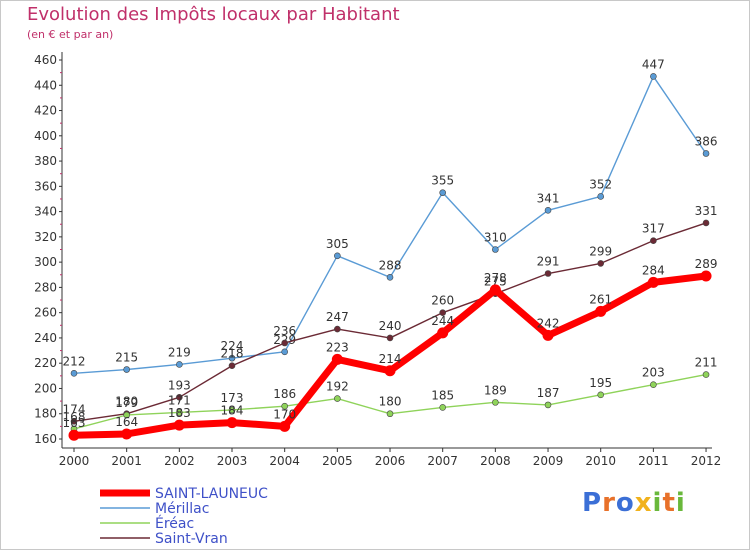  Describe the element at coordinates (179, 461) in the screenshot. I see `x-tick-label: 2002` at that location.